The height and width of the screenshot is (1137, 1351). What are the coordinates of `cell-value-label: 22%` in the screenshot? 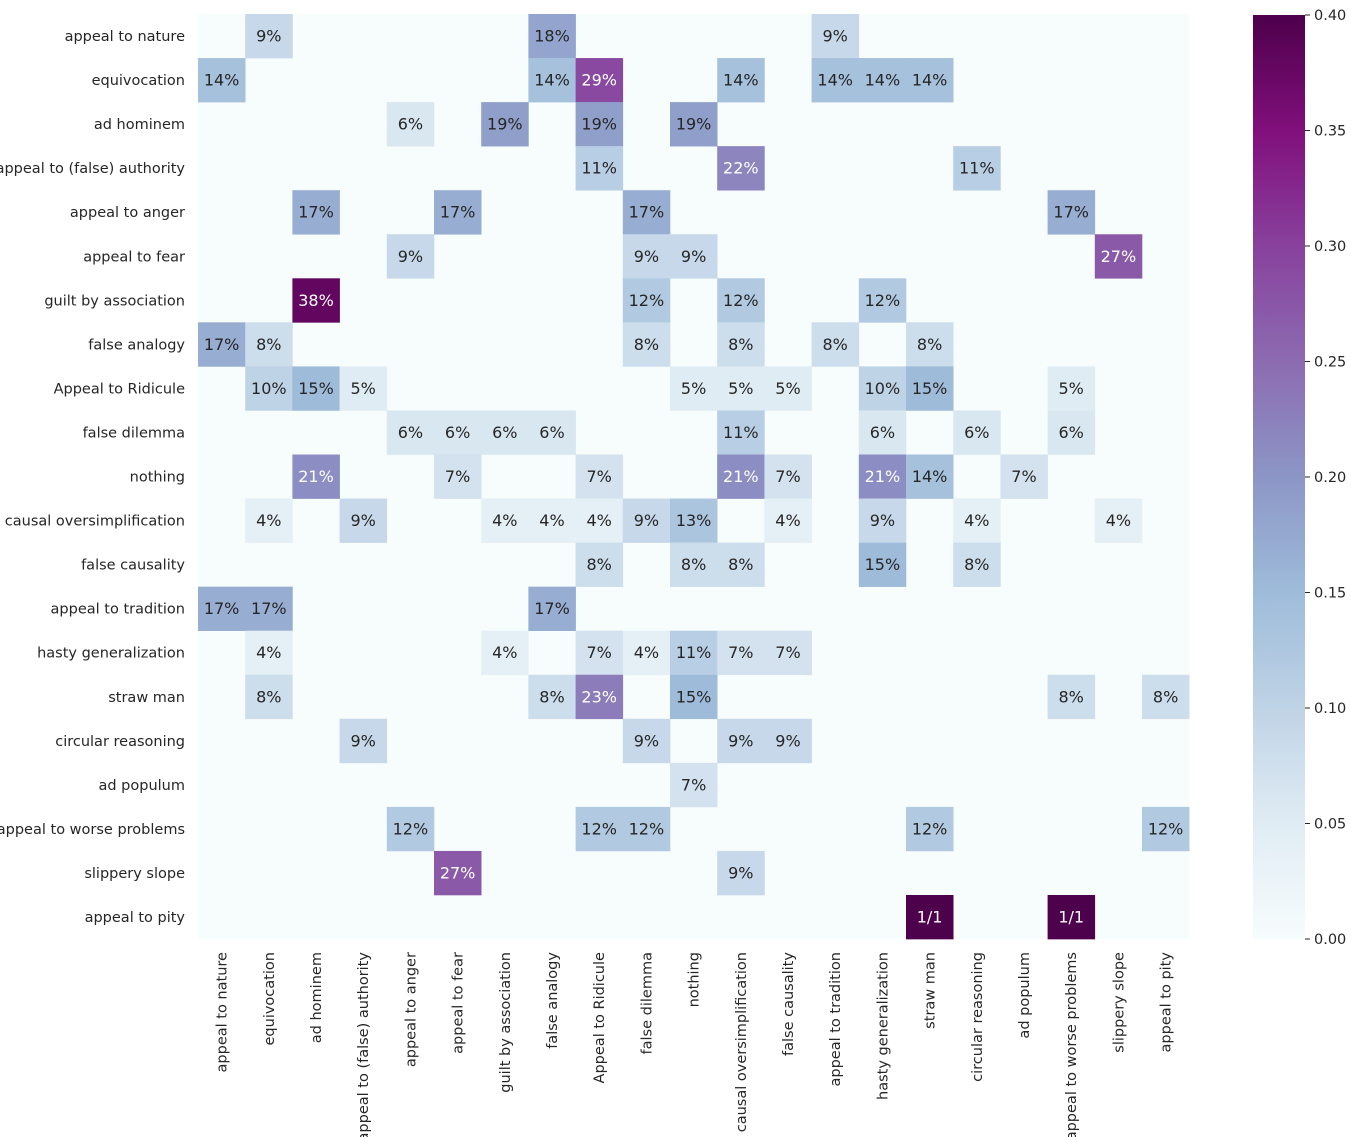 It's located at (741, 168).